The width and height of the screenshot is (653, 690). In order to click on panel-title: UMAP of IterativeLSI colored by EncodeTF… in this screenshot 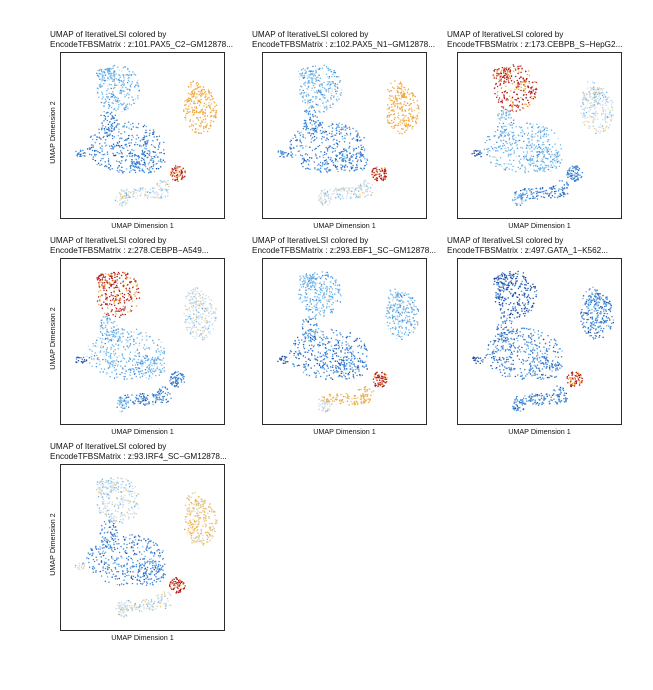, I will do `click(352, 40)`.